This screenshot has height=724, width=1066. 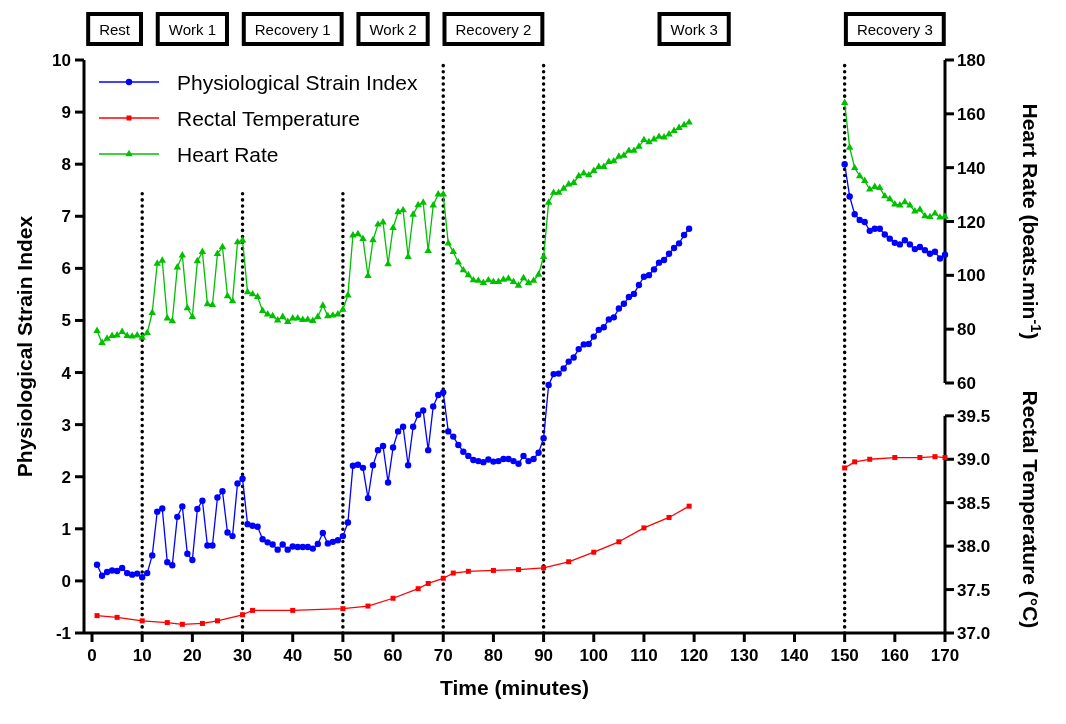 What do you see at coordinates (971, 222) in the screenshot?
I see `y2-tick-label: 120` at bounding box center [971, 222].